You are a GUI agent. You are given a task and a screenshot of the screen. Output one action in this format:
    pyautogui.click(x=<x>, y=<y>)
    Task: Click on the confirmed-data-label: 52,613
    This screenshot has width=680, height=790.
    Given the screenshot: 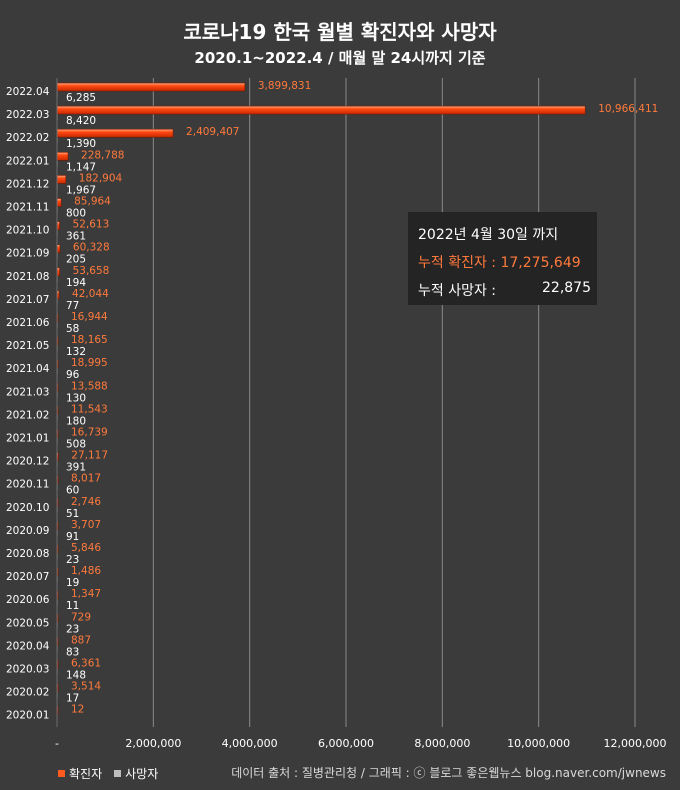 What is the action you would take?
    pyautogui.click(x=91, y=225)
    